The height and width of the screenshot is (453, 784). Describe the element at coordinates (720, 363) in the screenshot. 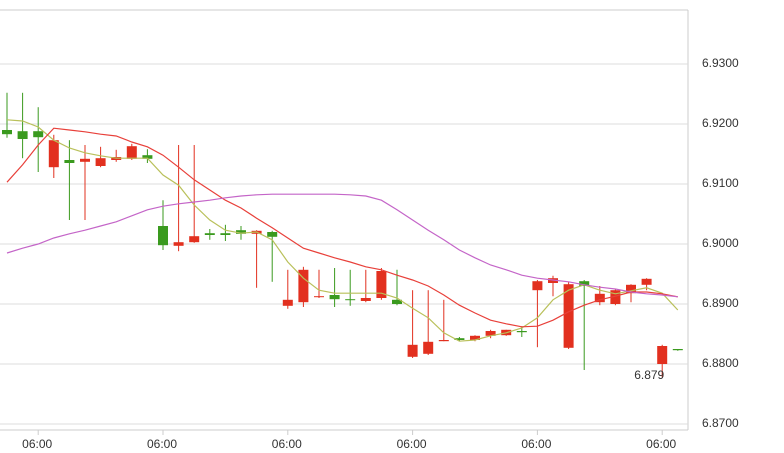

I see `y-tick-label: 6.8800` at that location.